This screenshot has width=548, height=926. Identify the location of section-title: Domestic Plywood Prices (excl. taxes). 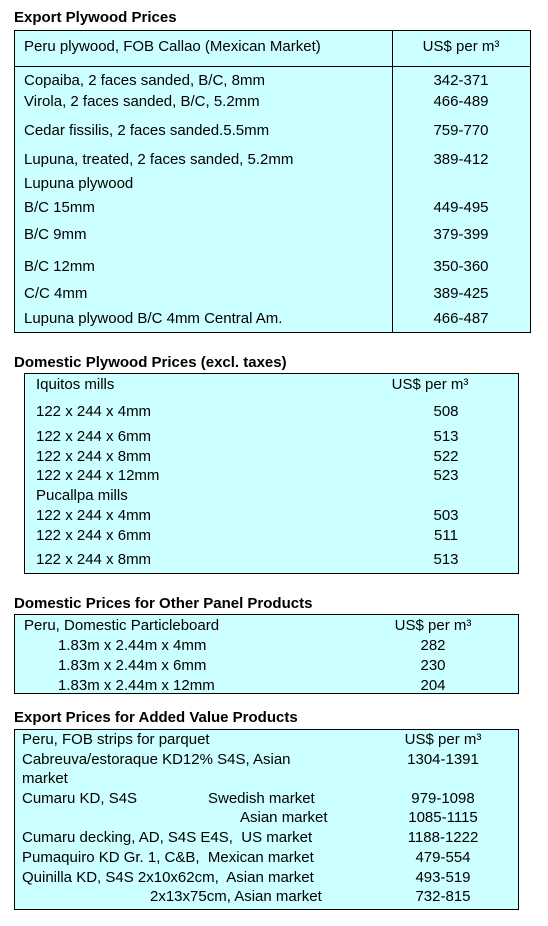
(150, 362).